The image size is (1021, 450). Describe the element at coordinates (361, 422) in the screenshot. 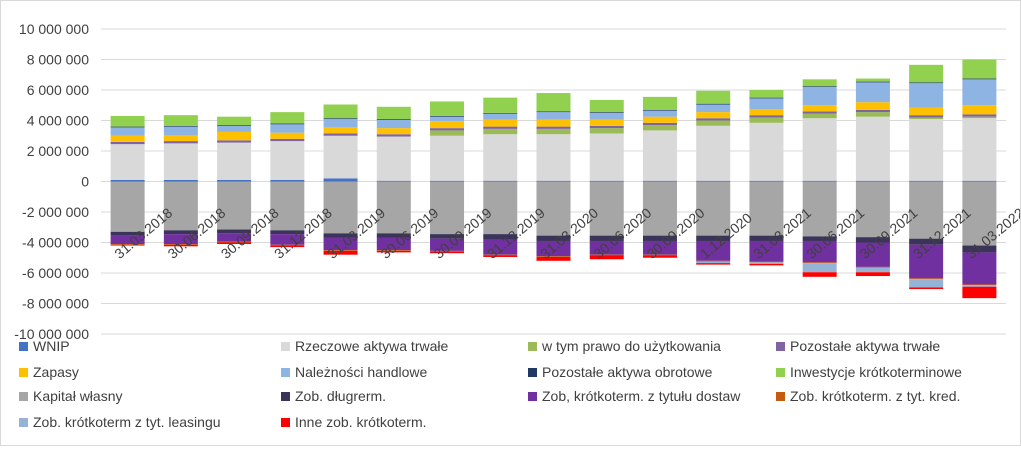

I see `legend-label: Inne zob. krótkoterm.` at that location.